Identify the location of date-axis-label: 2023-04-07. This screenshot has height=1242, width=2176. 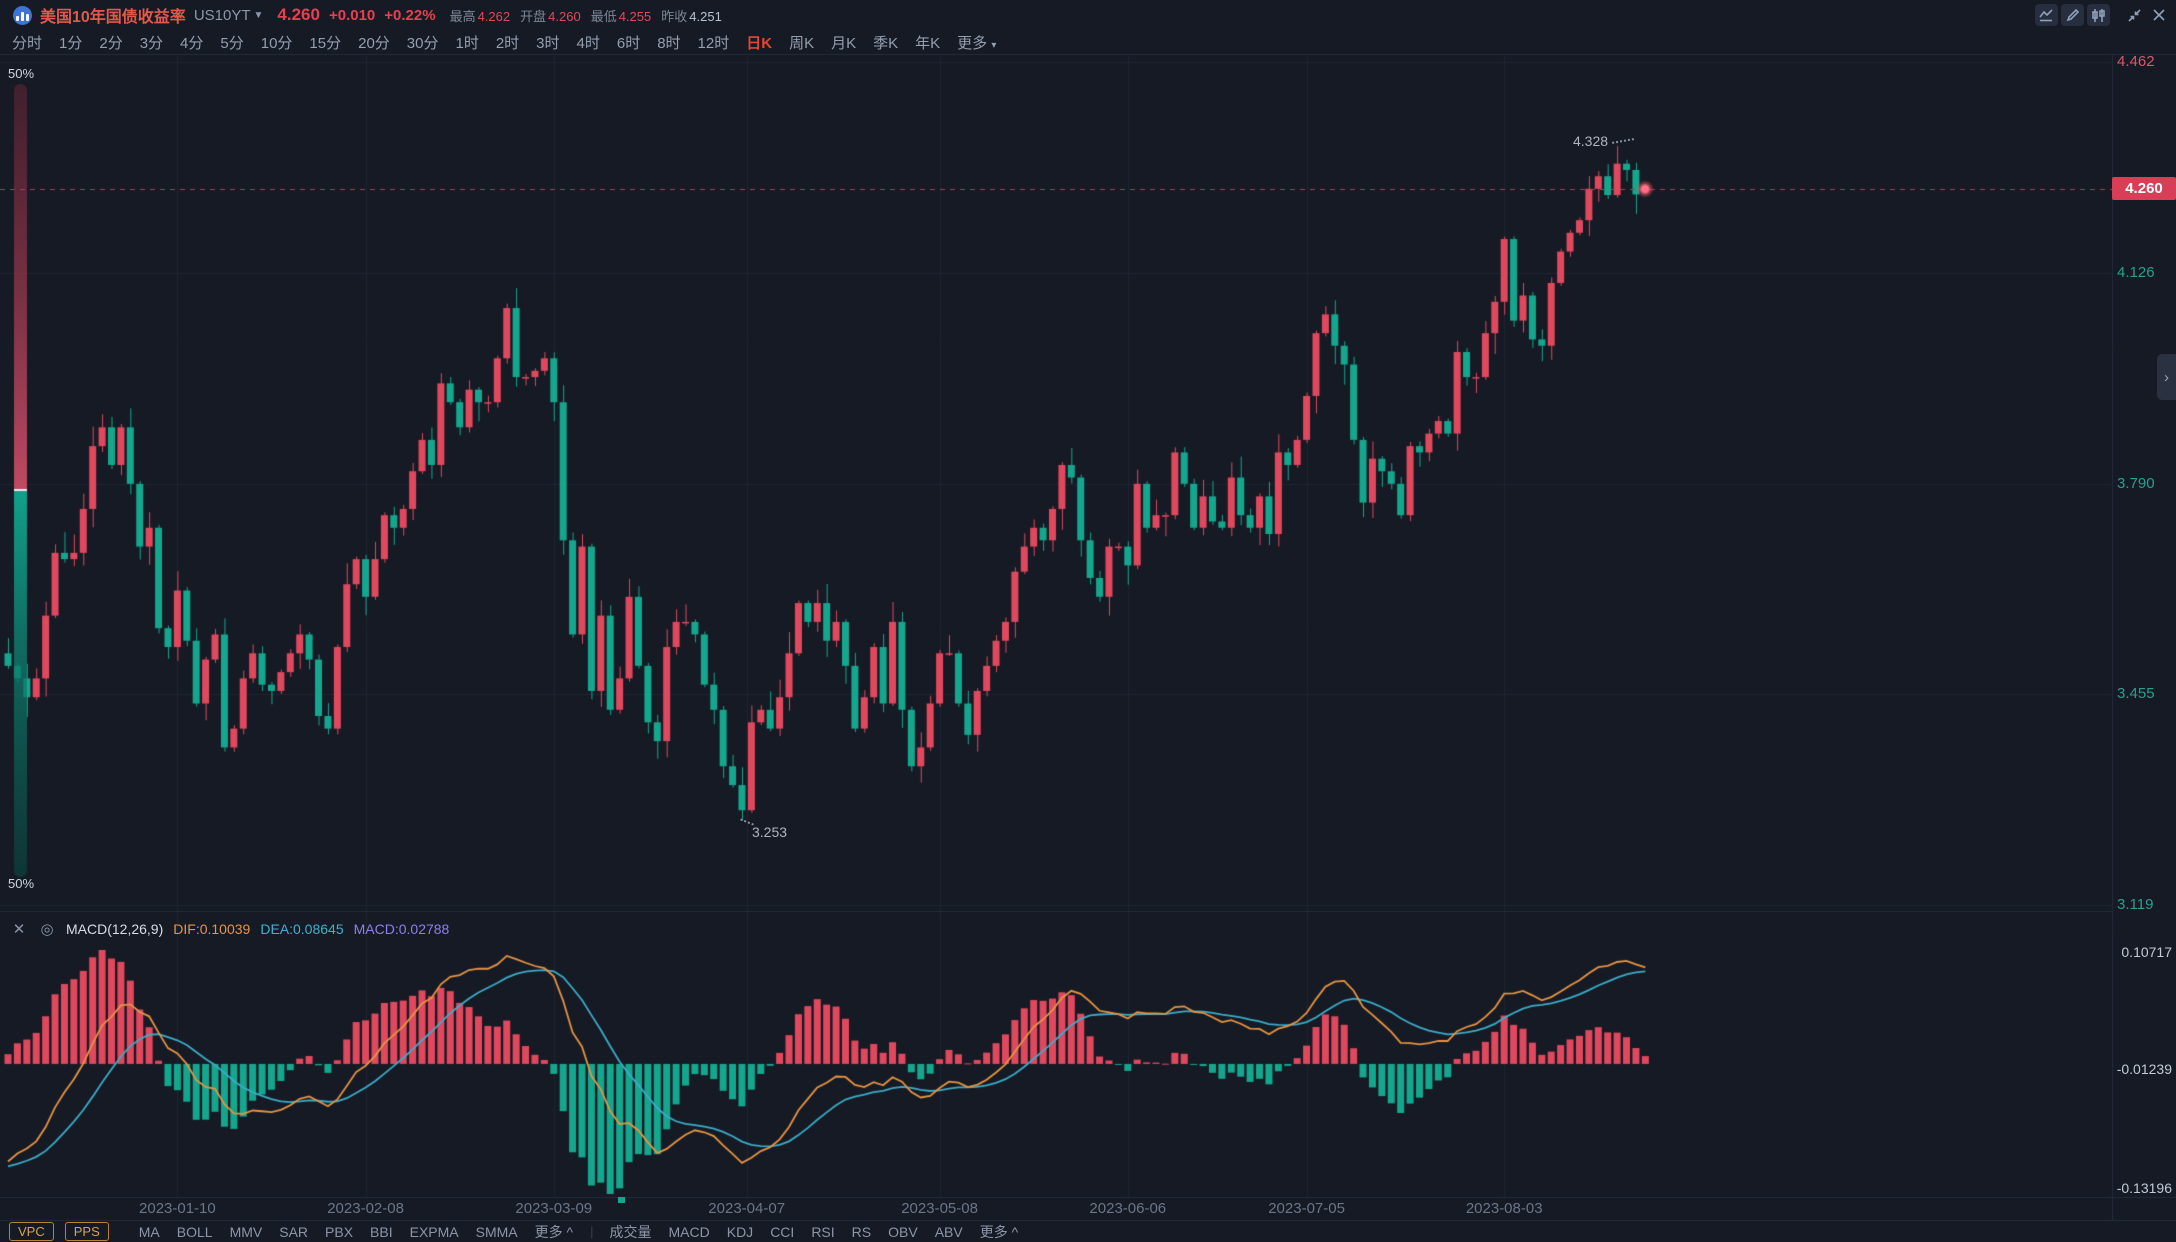
(747, 1208).